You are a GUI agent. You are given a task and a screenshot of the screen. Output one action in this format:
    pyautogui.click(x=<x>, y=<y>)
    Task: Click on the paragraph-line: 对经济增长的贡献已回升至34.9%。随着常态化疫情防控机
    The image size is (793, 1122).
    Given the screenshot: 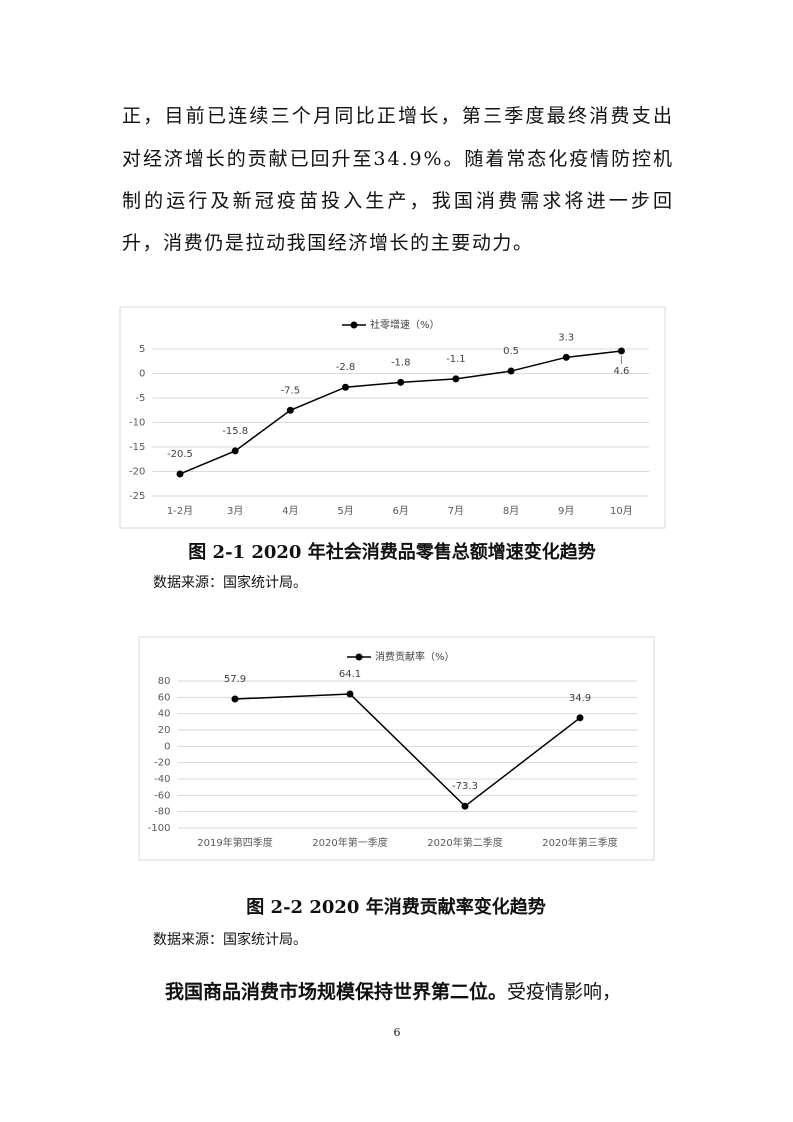 What is the action you would take?
    pyautogui.click(x=397, y=159)
    